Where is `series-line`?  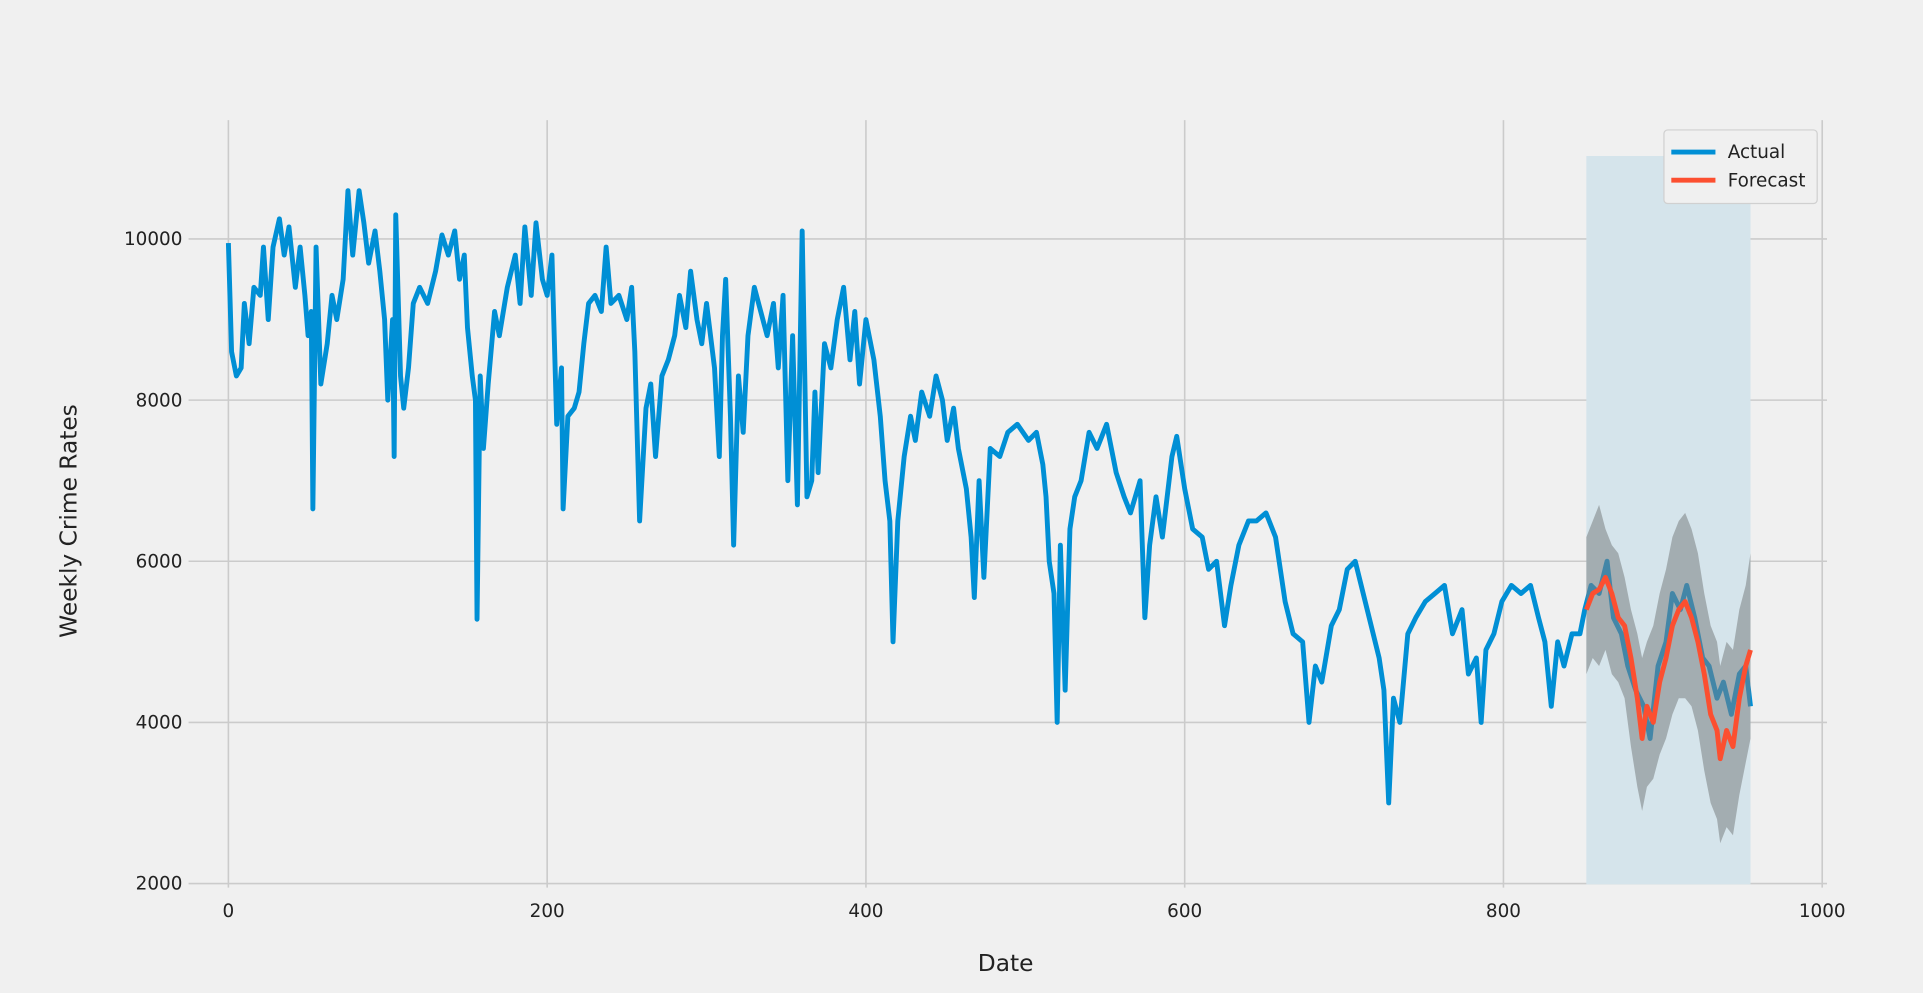
series-line is located at coordinates (1668, 668).